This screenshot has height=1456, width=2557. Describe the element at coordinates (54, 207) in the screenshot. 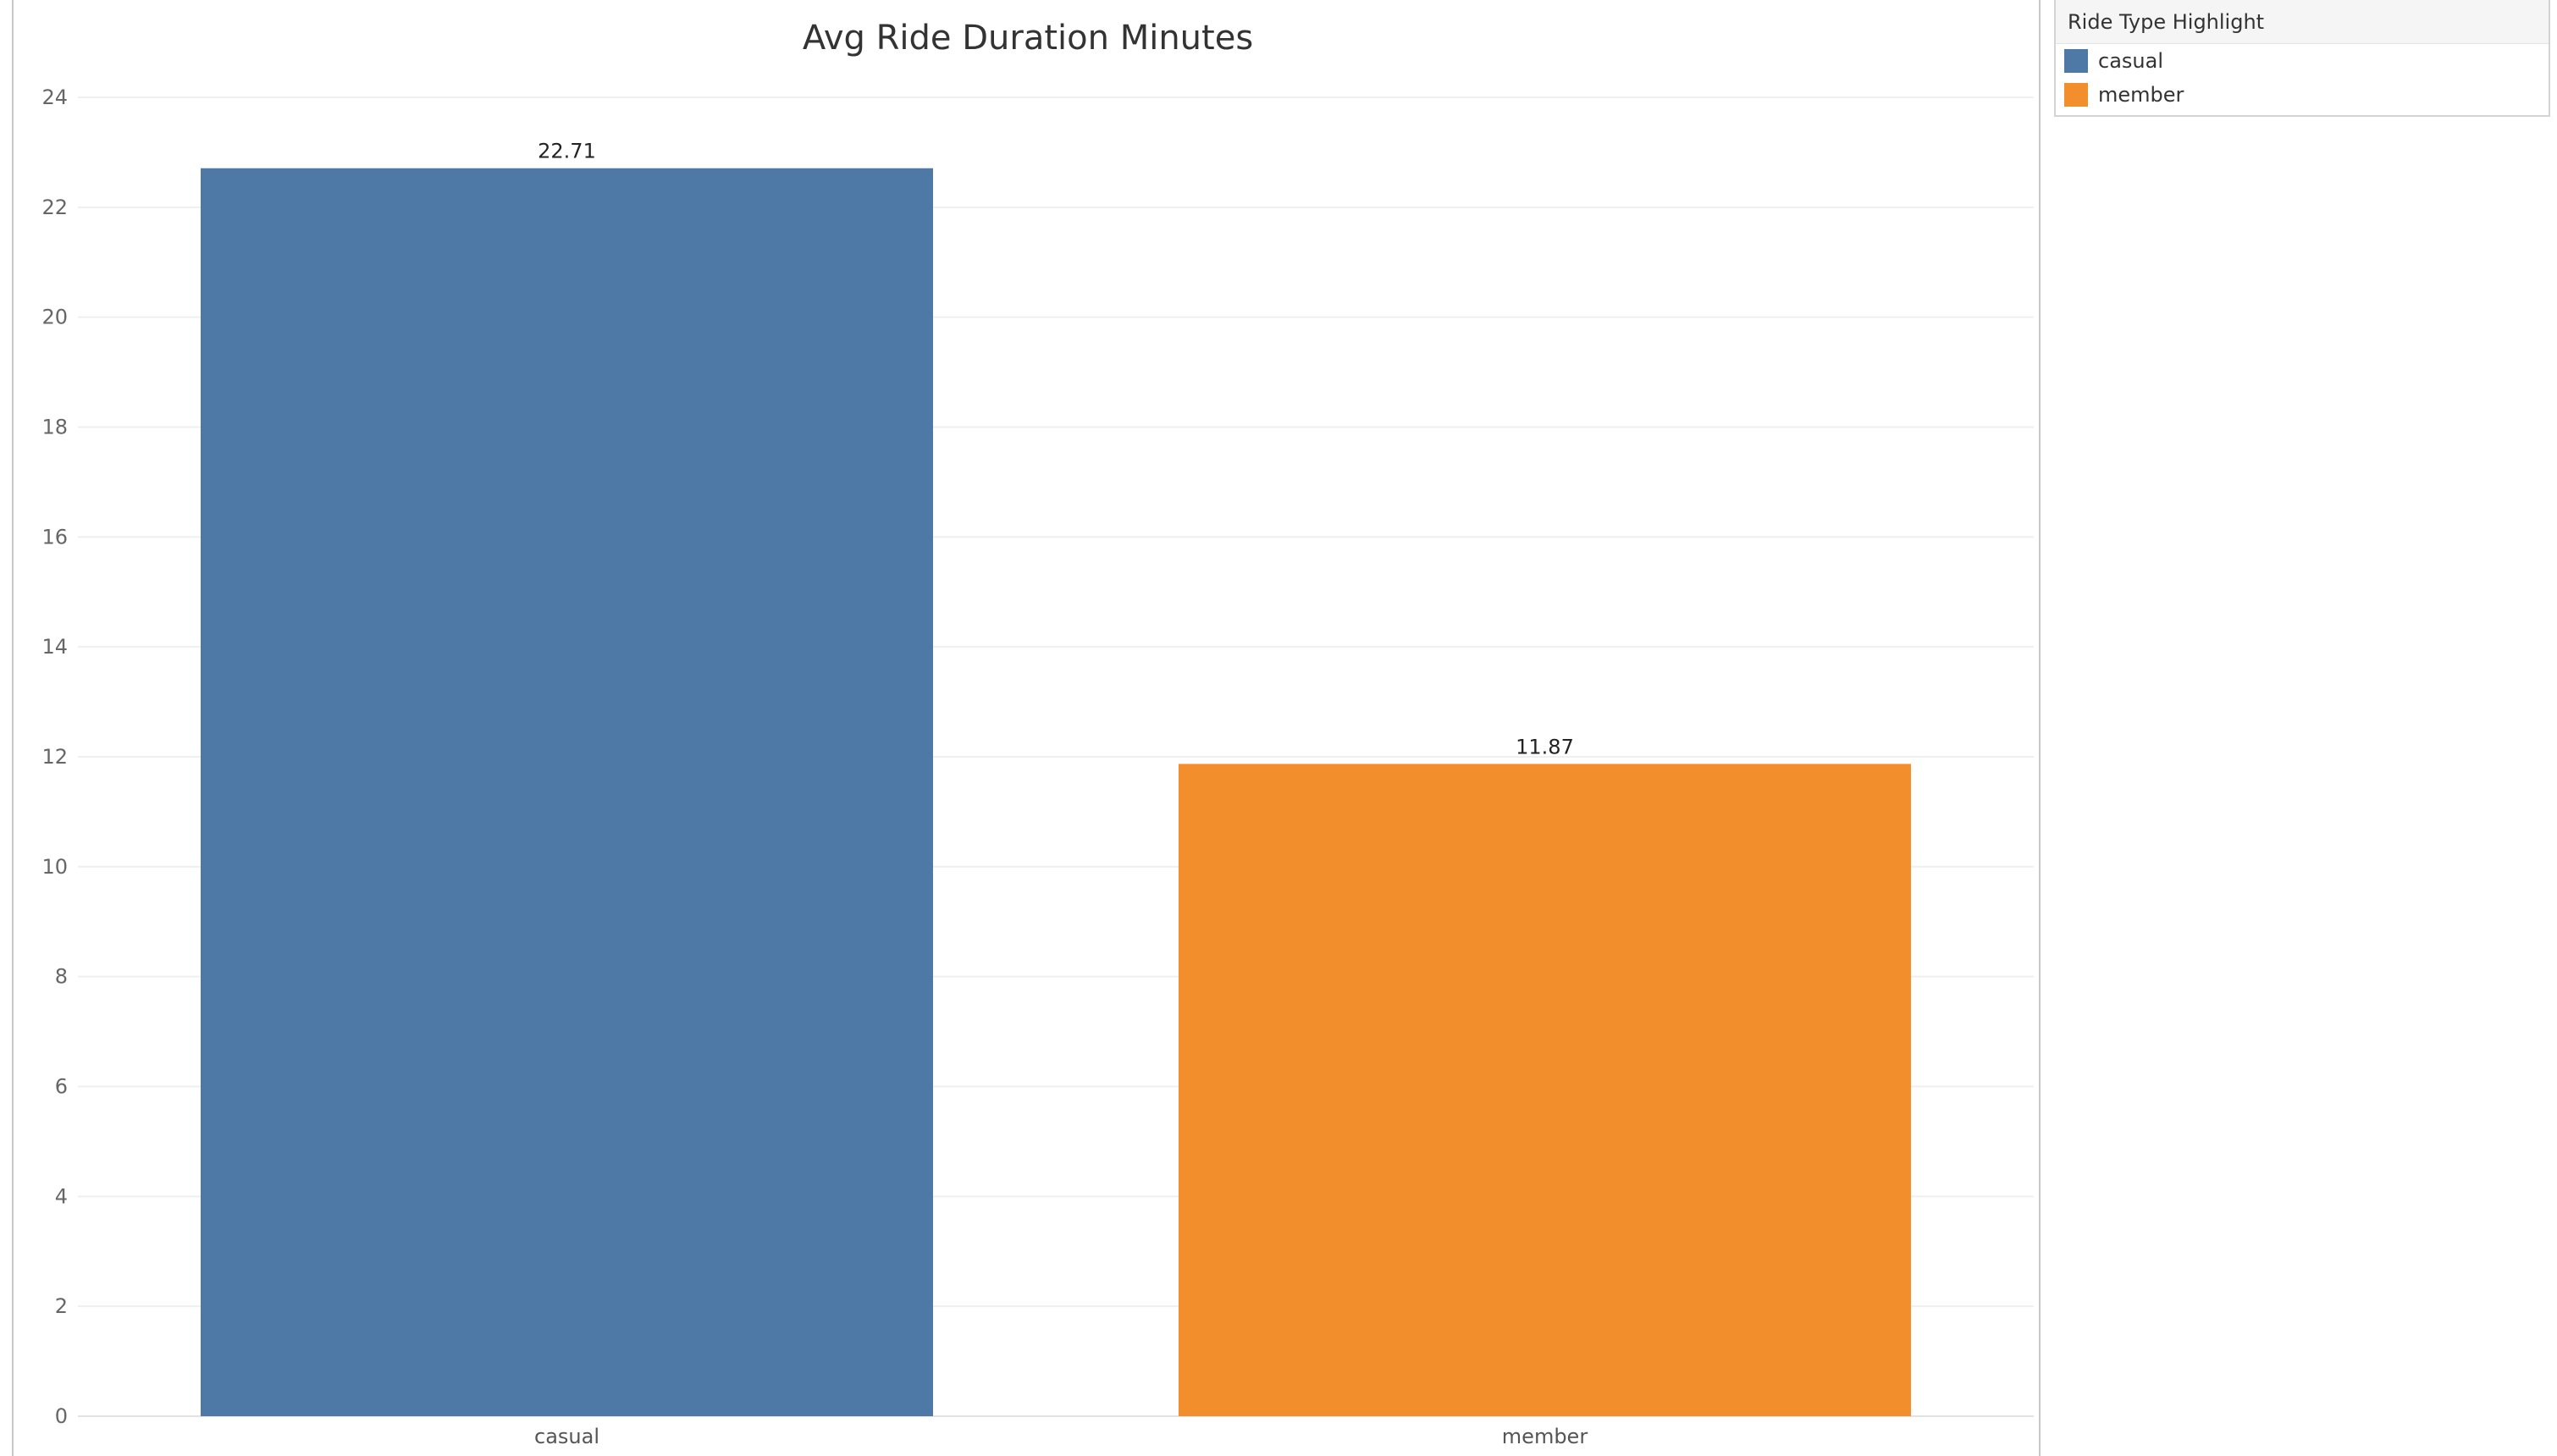

I see `y-tick-label: 22` at that location.